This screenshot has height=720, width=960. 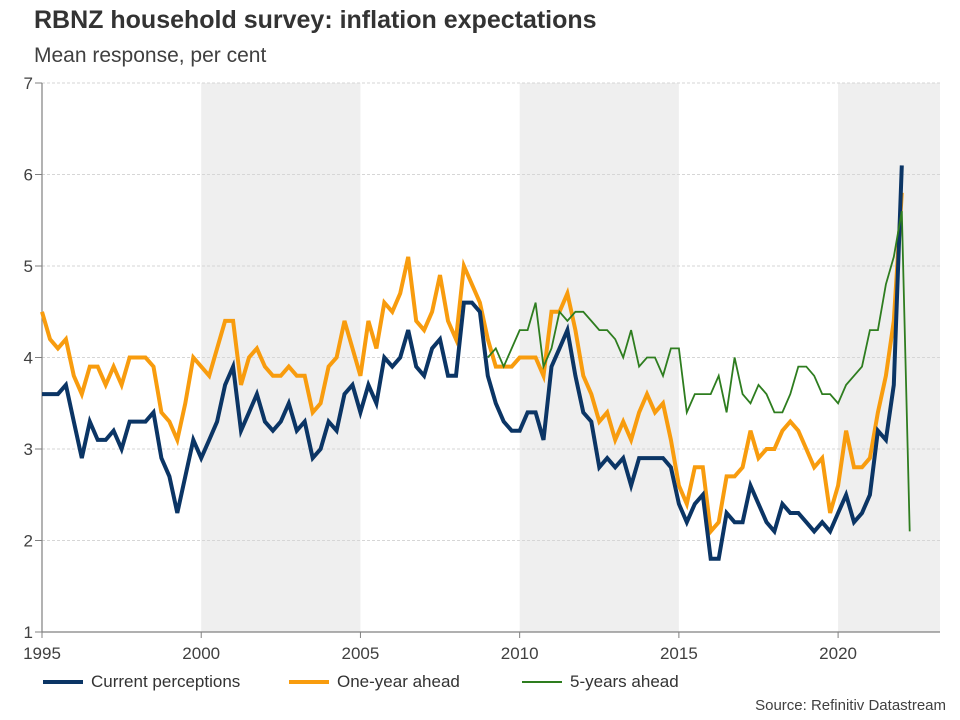 I want to click on legend-item-one-year: One-year ahead, so click(x=374, y=682).